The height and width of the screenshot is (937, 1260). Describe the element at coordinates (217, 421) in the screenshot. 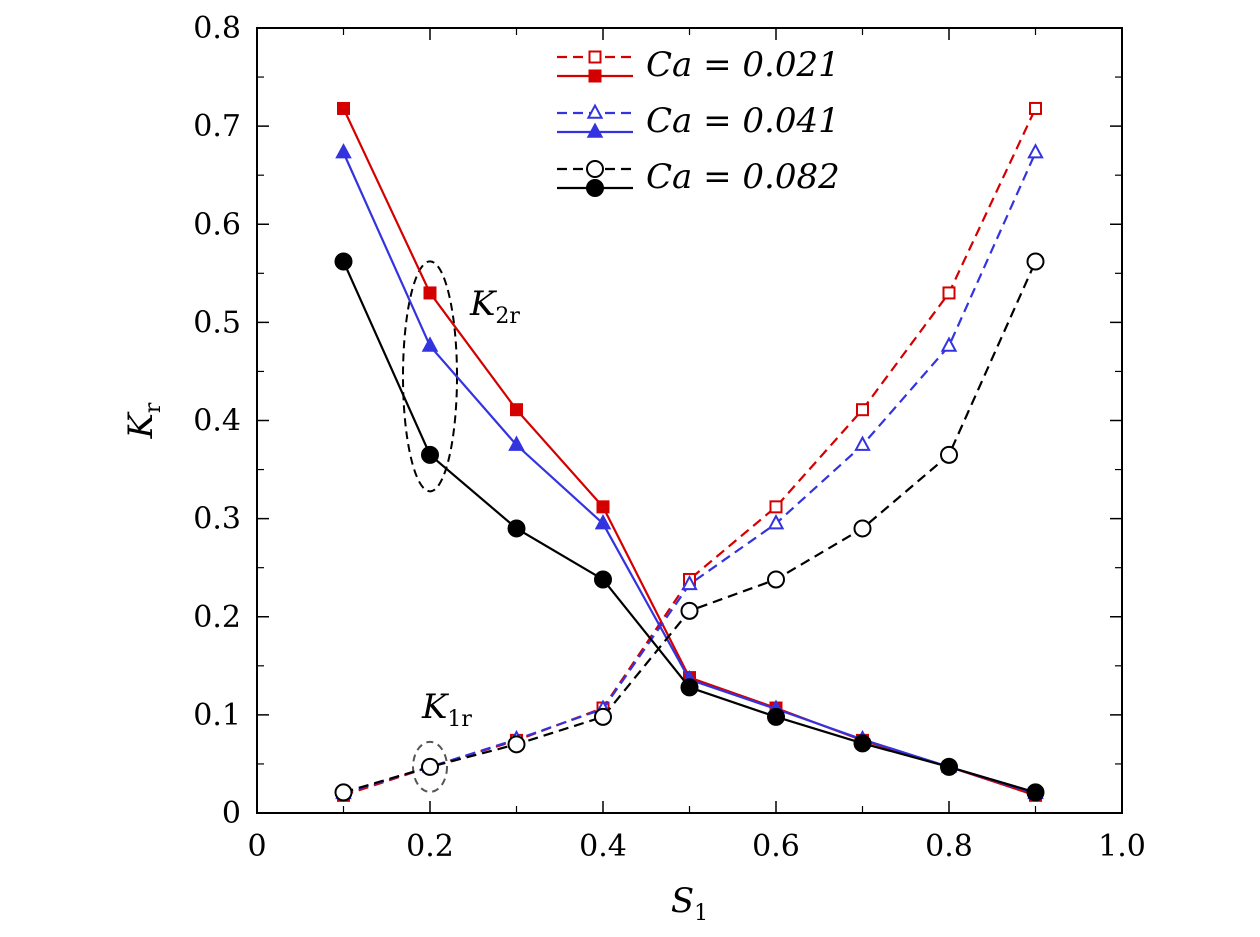

I see `y-tick-label: 0.4` at that location.